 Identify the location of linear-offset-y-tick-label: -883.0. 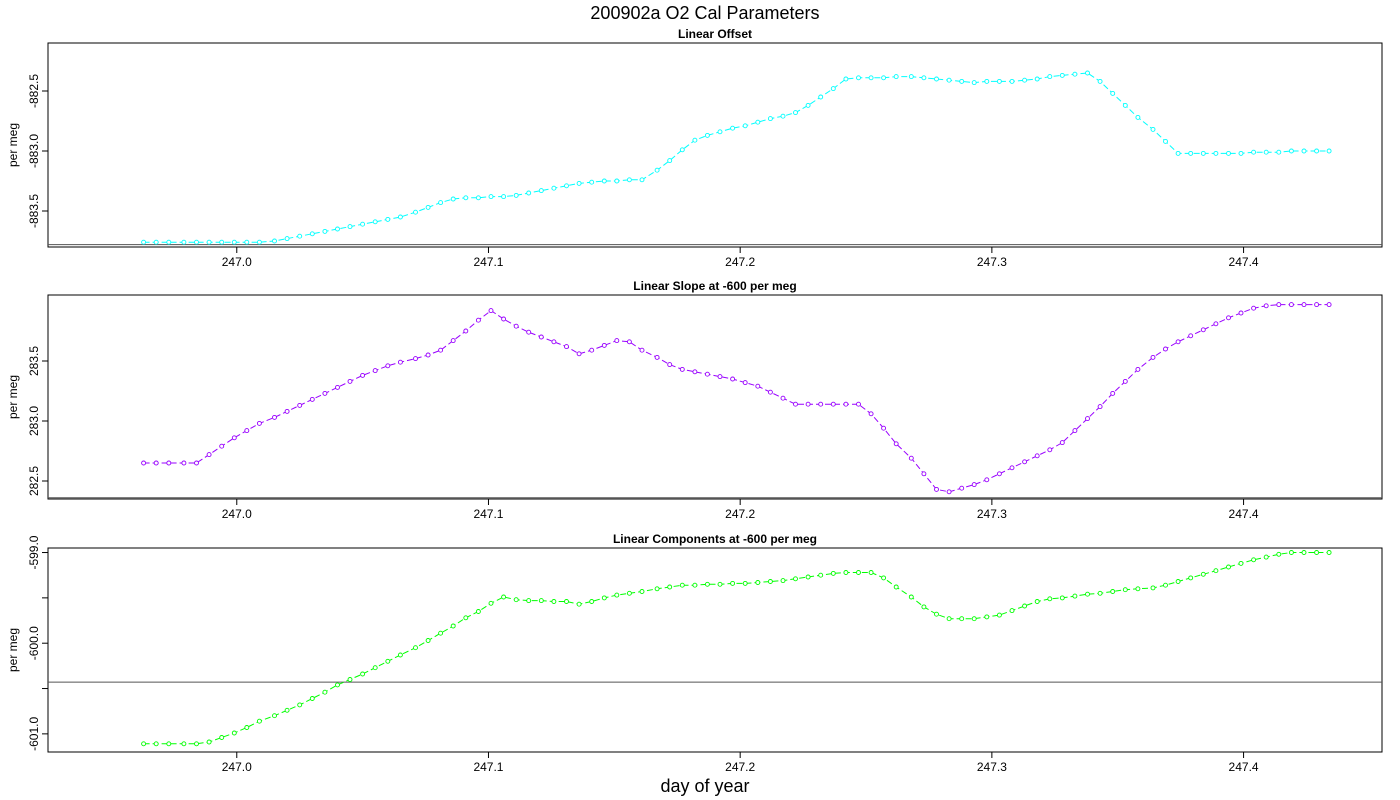
(34, 151).